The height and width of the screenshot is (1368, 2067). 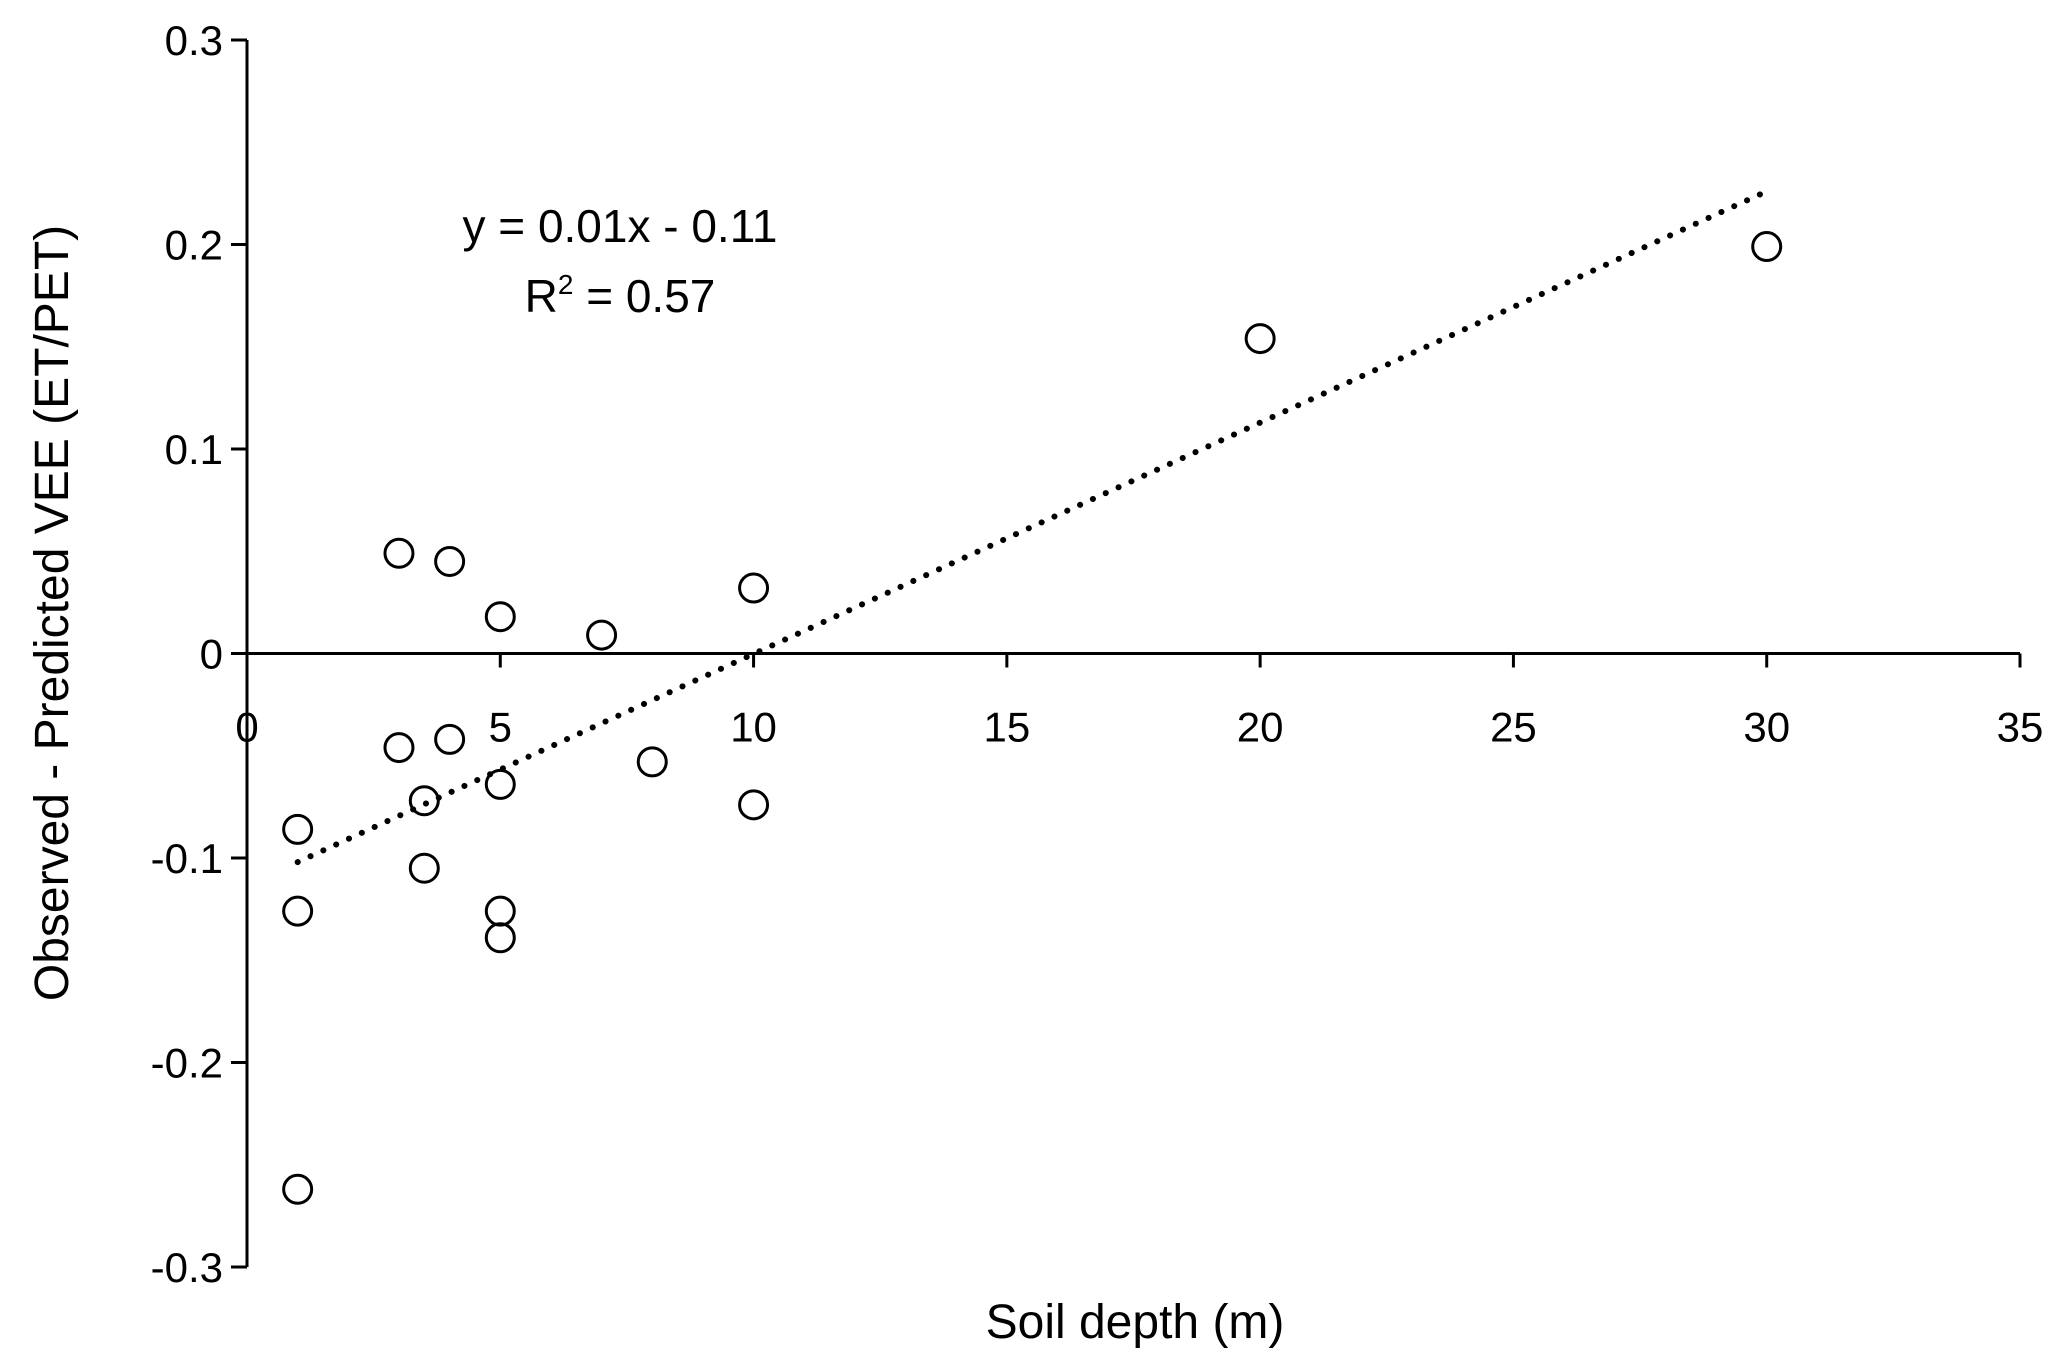 What do you see at coordinates (1766, 727) in the screenshot?
I see `x-tick-label: 30` at bounding box center [1766, 727].